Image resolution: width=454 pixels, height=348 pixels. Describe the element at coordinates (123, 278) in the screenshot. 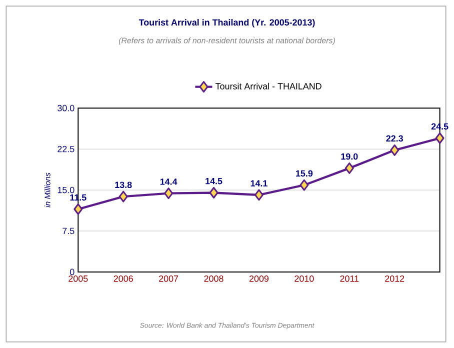

I see `x-tick-label: 2006` at that location.